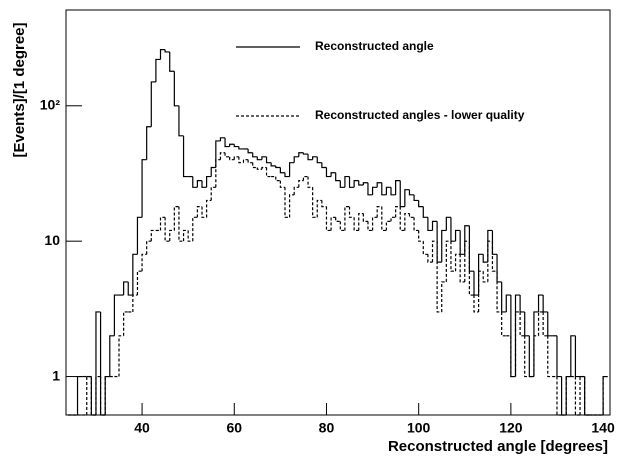  What do you see at coordinates (50, 104) in the screenshot?
I see `y-tick-label: 10²` at bounding box center [50, 104].